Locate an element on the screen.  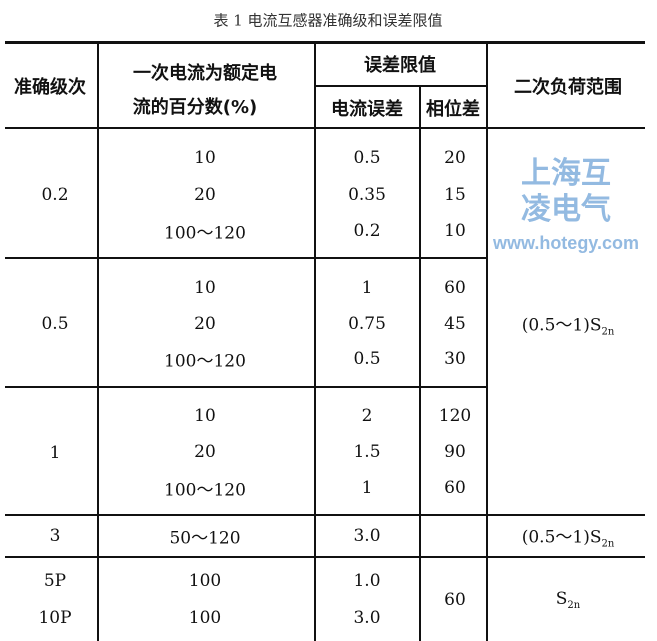
cell-class: 0.5 is located at coordinates (55, 324).